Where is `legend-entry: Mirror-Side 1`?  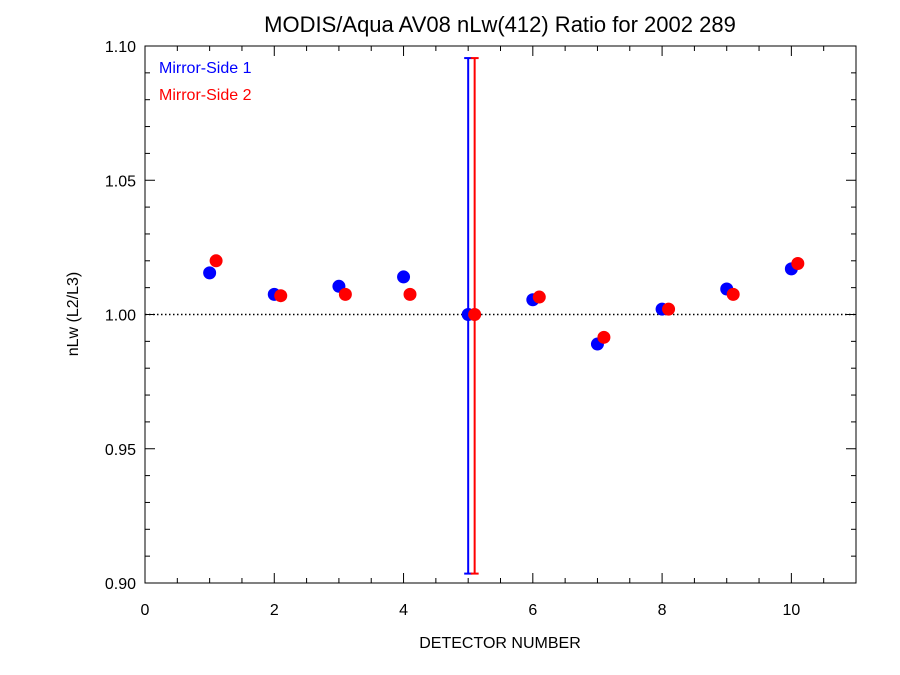
legend-entry: Mirror-Side 1 is located at coordinates (205, 68).